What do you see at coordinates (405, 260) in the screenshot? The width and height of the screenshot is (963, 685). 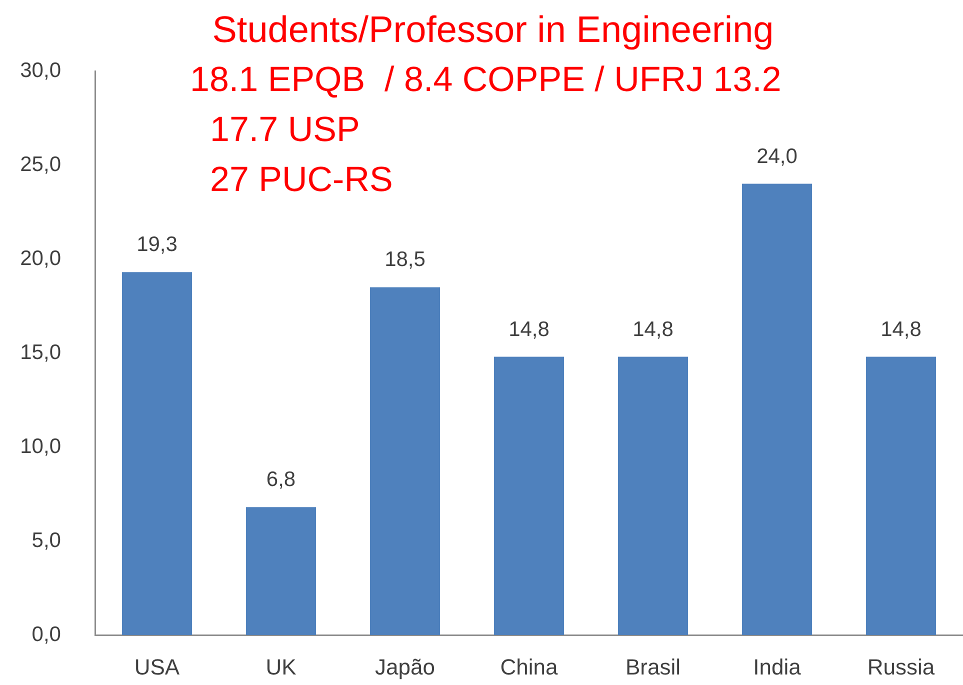 I see `data-label: 18,5` at bounding box center [405, 260].